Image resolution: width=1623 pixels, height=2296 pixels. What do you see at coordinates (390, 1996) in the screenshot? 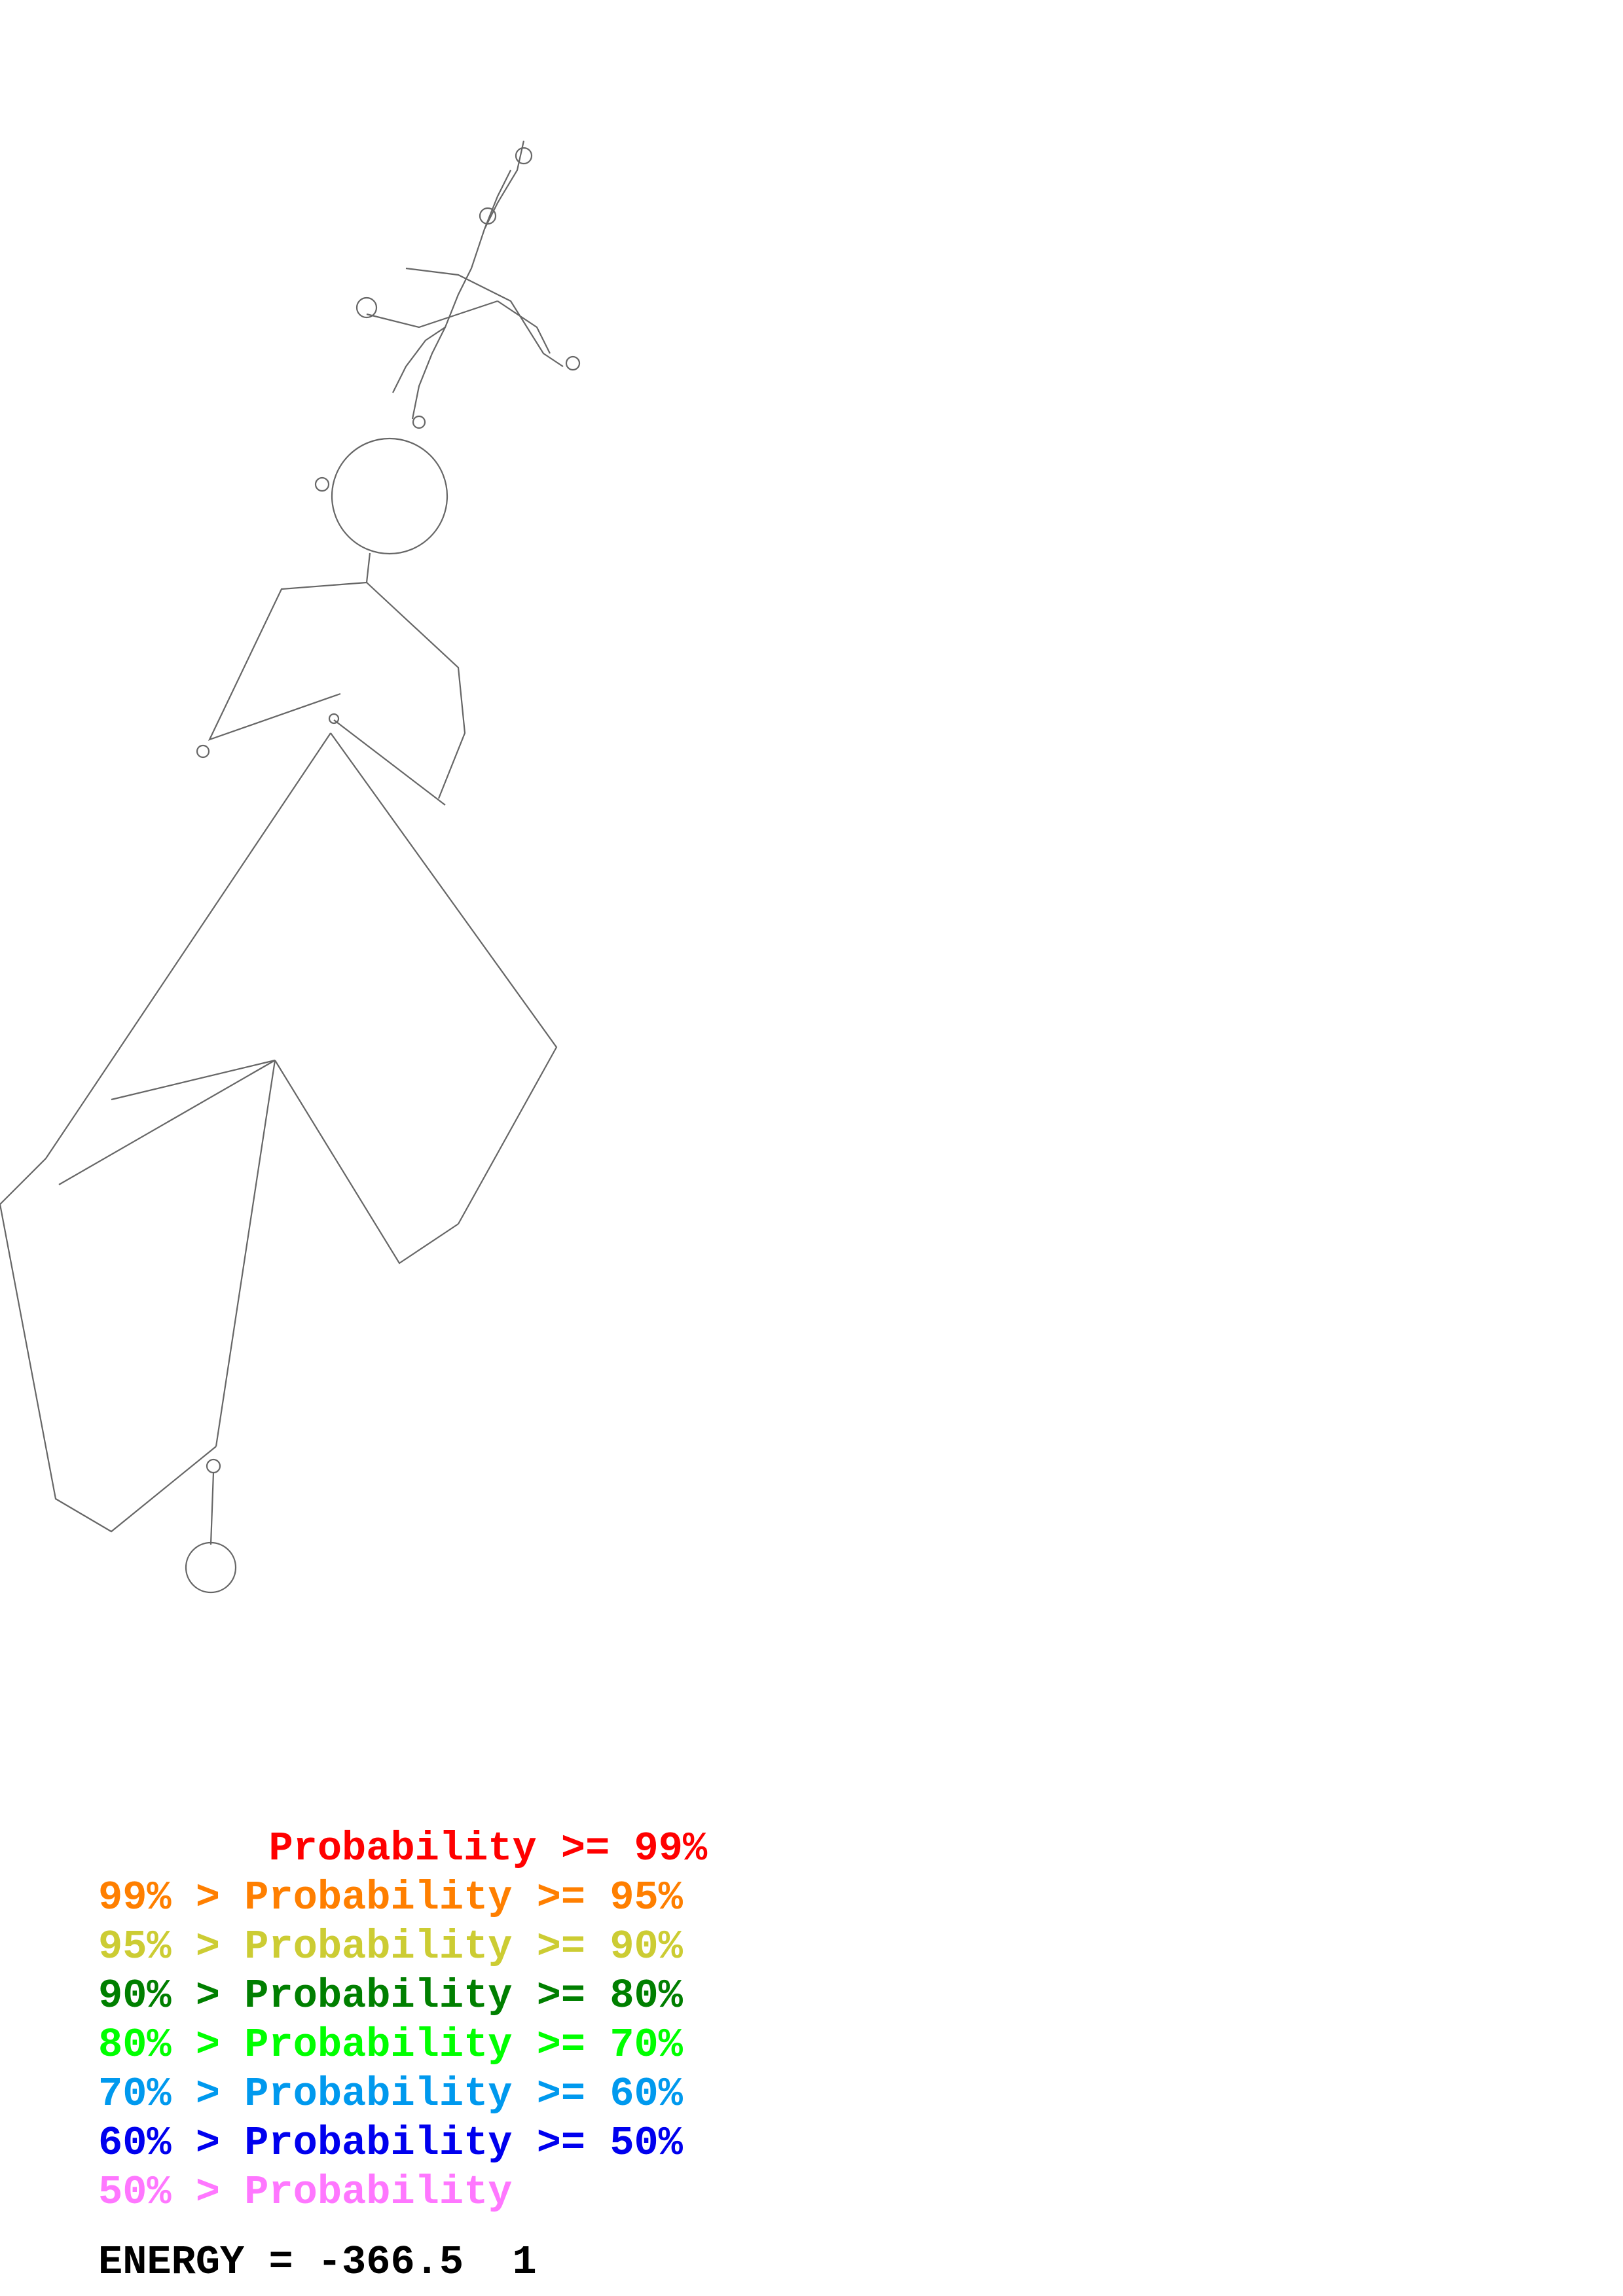
I see `legend-entry: 90% > Probability >= 80%` at bounding box center [390, 1996].